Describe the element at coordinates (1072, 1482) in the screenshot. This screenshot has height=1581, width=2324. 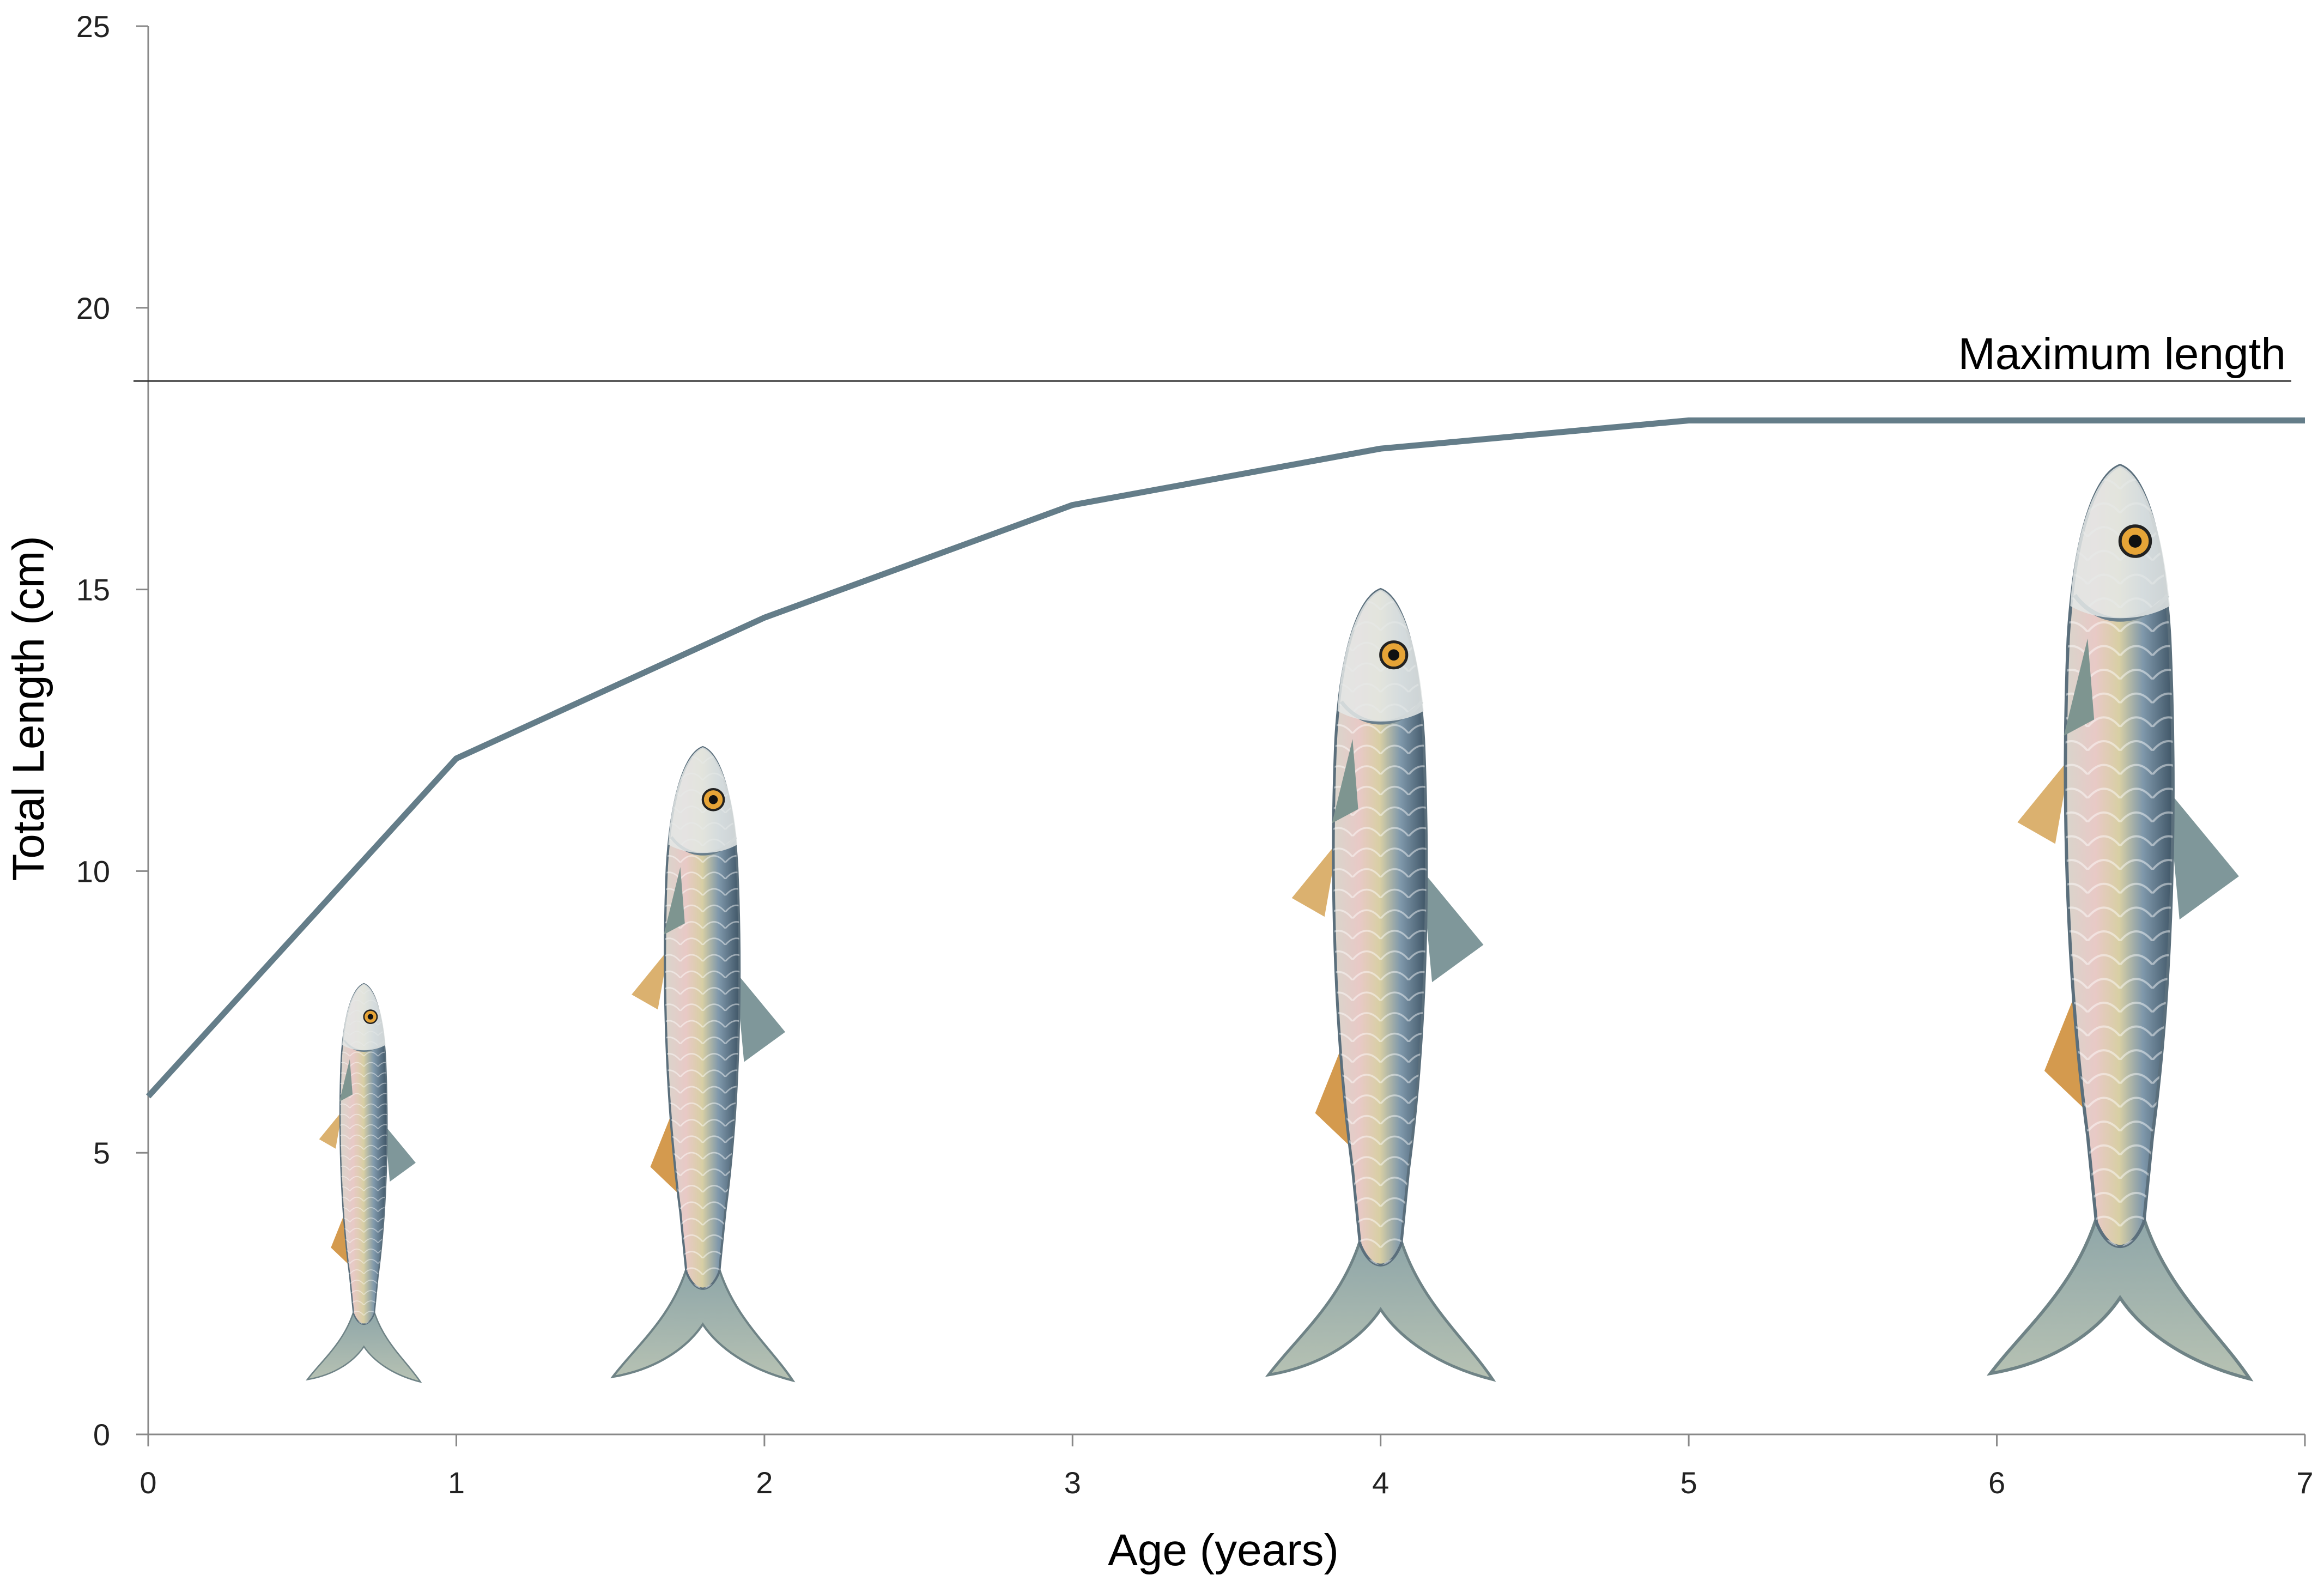
I see `x-tick-label: 3` at that location.